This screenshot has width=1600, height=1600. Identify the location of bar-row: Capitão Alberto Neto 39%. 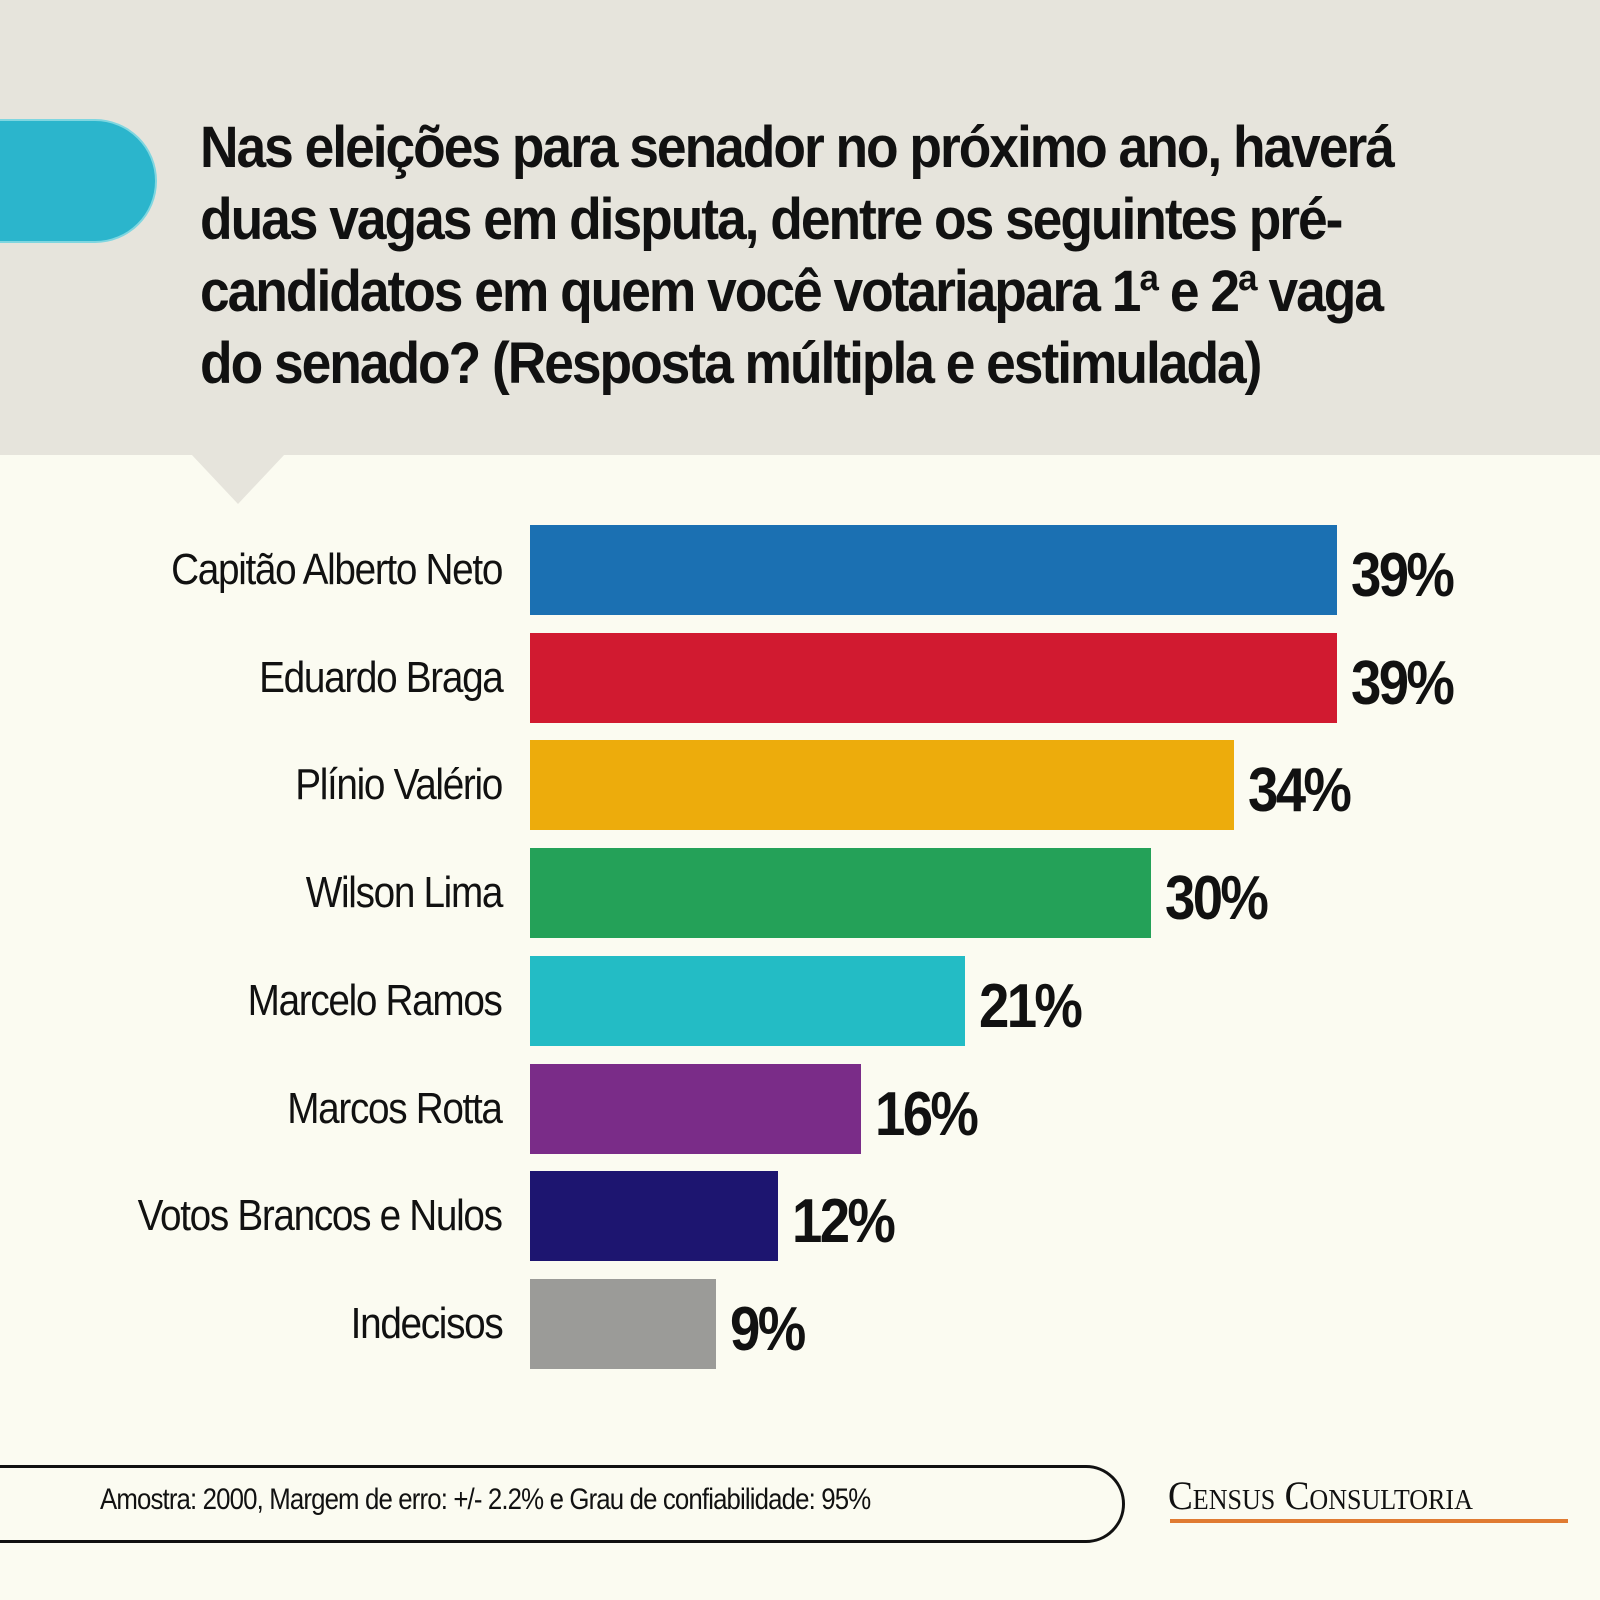
(800, 570).